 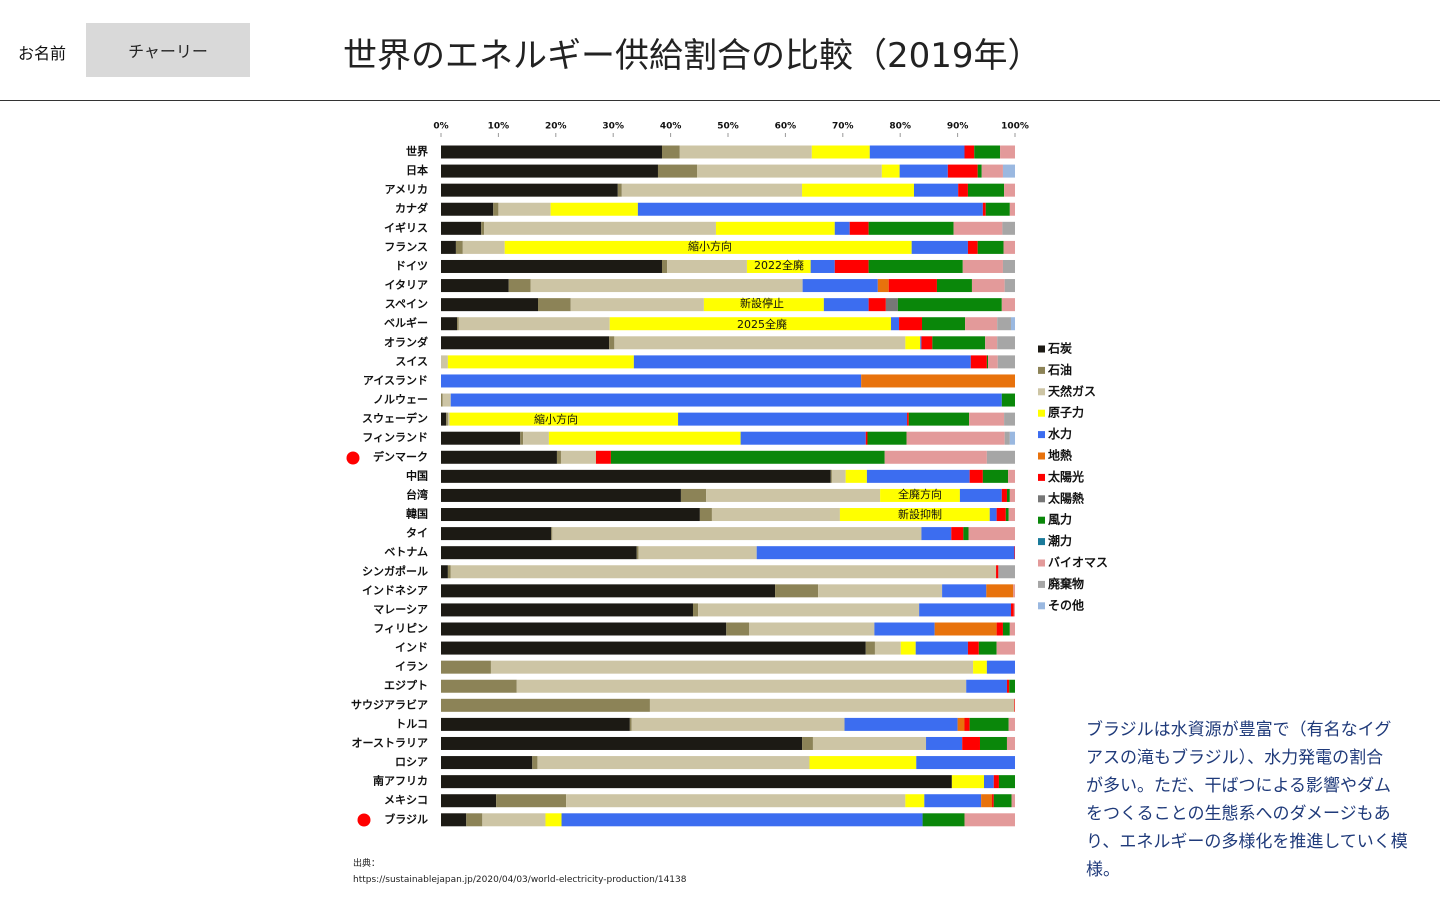 I want to click on category-label: ベトナム, so click(x=406, y=552).